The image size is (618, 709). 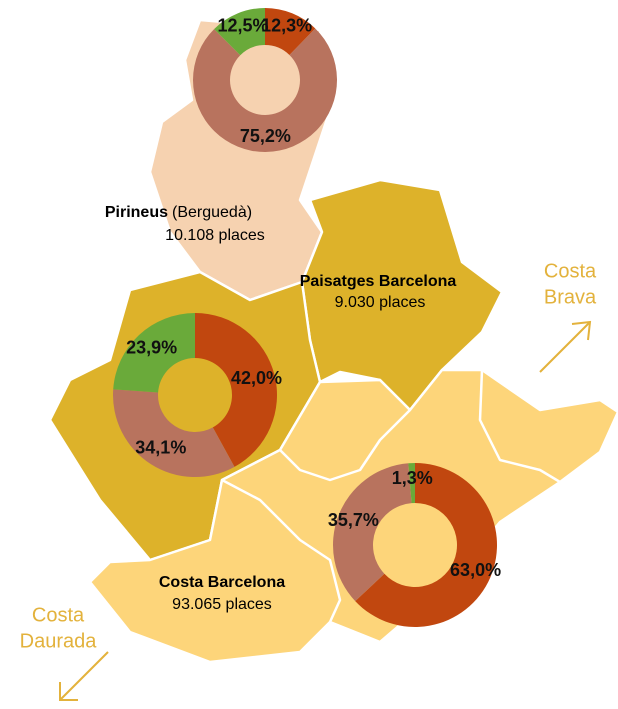 What do you see at coordinates (256, 378) in the screenshot?
I see `donut-label: 42,0%` at bounding box center [256, 378].